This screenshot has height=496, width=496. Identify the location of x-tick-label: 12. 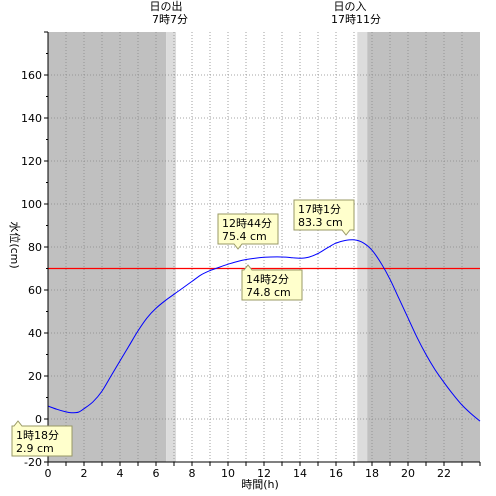
(264, 473).